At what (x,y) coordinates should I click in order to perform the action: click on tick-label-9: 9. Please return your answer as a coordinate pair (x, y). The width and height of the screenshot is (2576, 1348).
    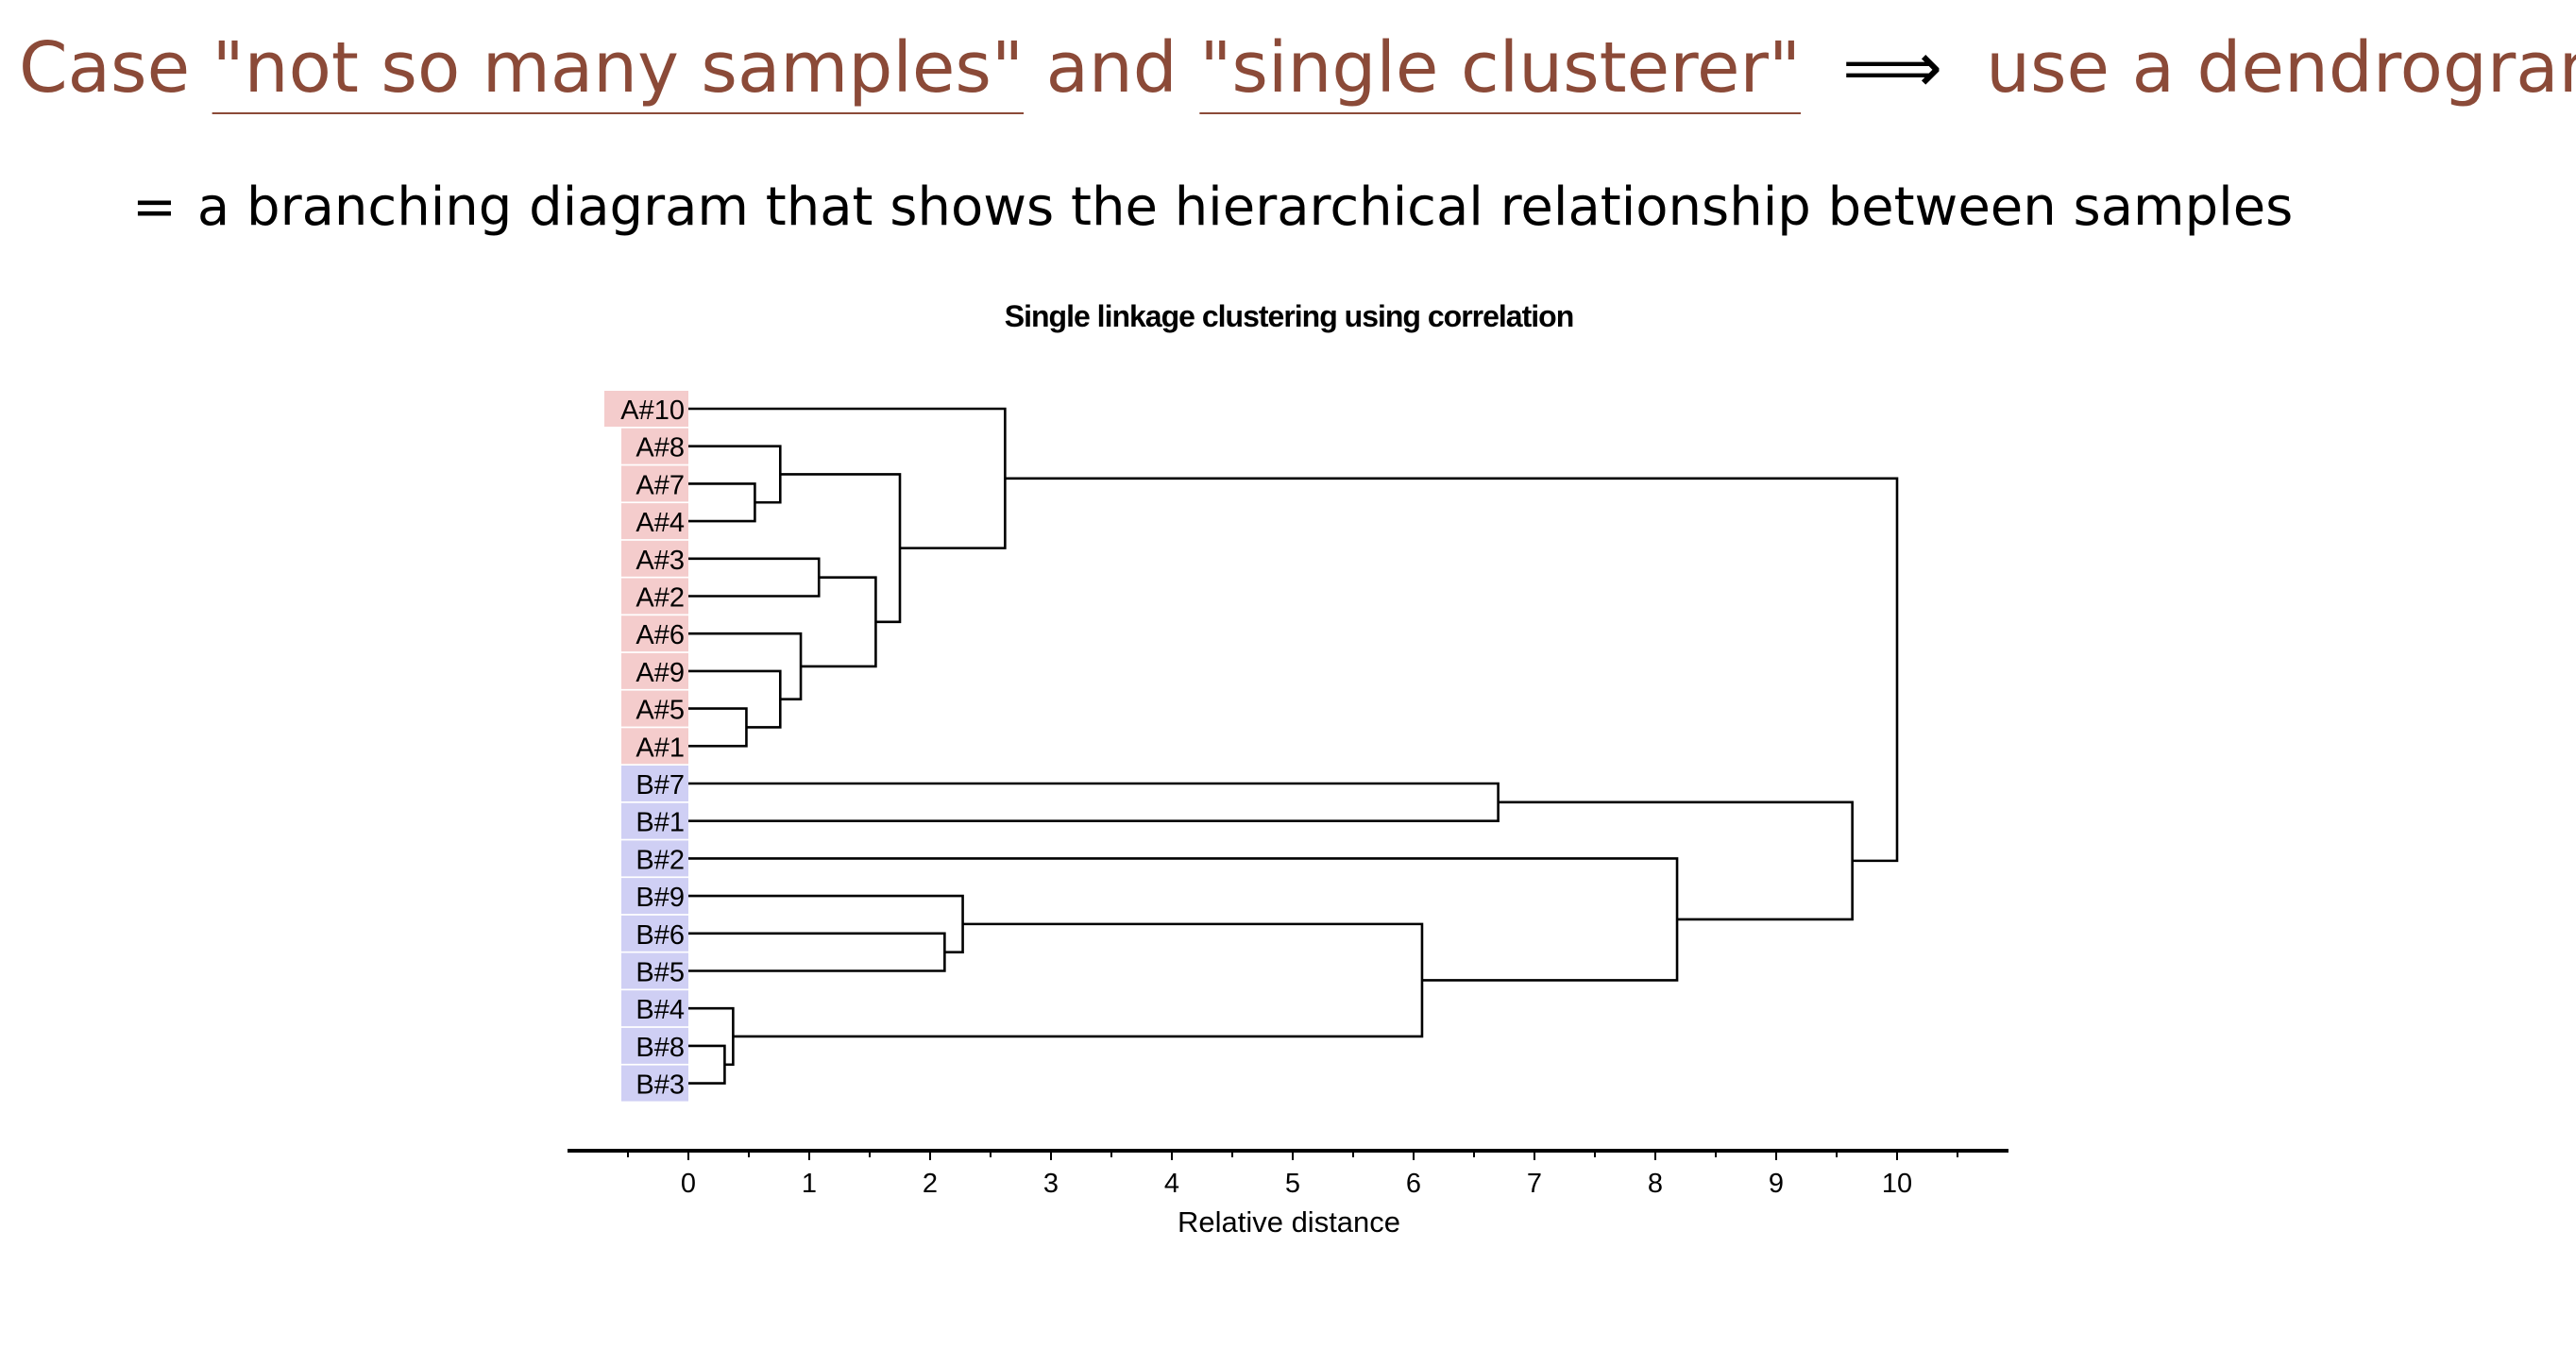
    Looking at the image, I should click on (1776, 1184).